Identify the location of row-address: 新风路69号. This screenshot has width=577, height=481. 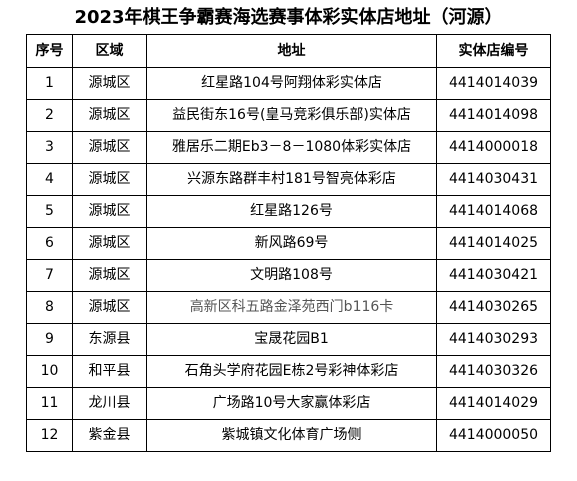
(291, 243).